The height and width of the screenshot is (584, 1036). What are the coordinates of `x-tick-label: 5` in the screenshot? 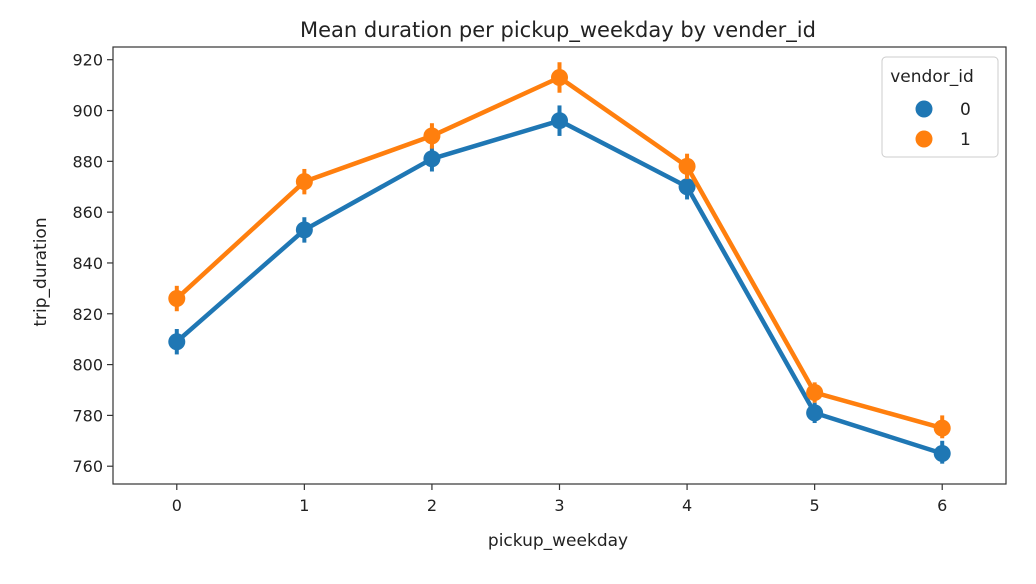 It's located at (815, 505).